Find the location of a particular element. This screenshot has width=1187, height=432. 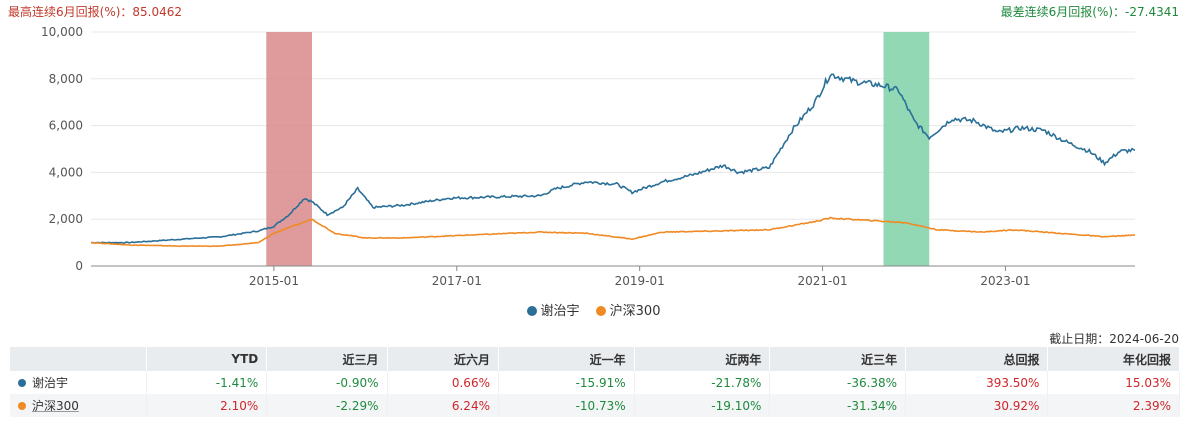

table-cell: 15.03% is located at coordinates (1113, 382).